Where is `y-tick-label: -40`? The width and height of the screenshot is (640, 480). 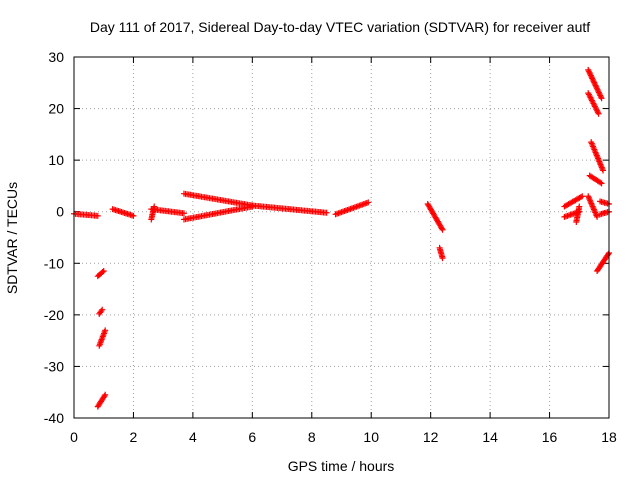
y-tick-label: -40 is located at coordinates (54, 418).